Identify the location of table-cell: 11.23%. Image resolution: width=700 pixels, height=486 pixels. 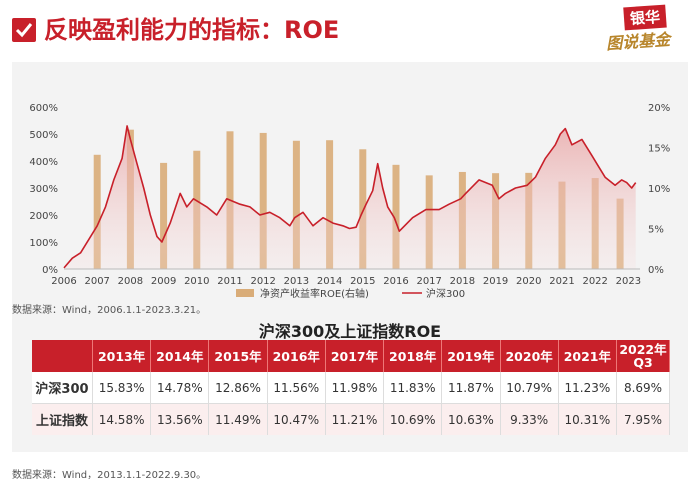
(588, 388).